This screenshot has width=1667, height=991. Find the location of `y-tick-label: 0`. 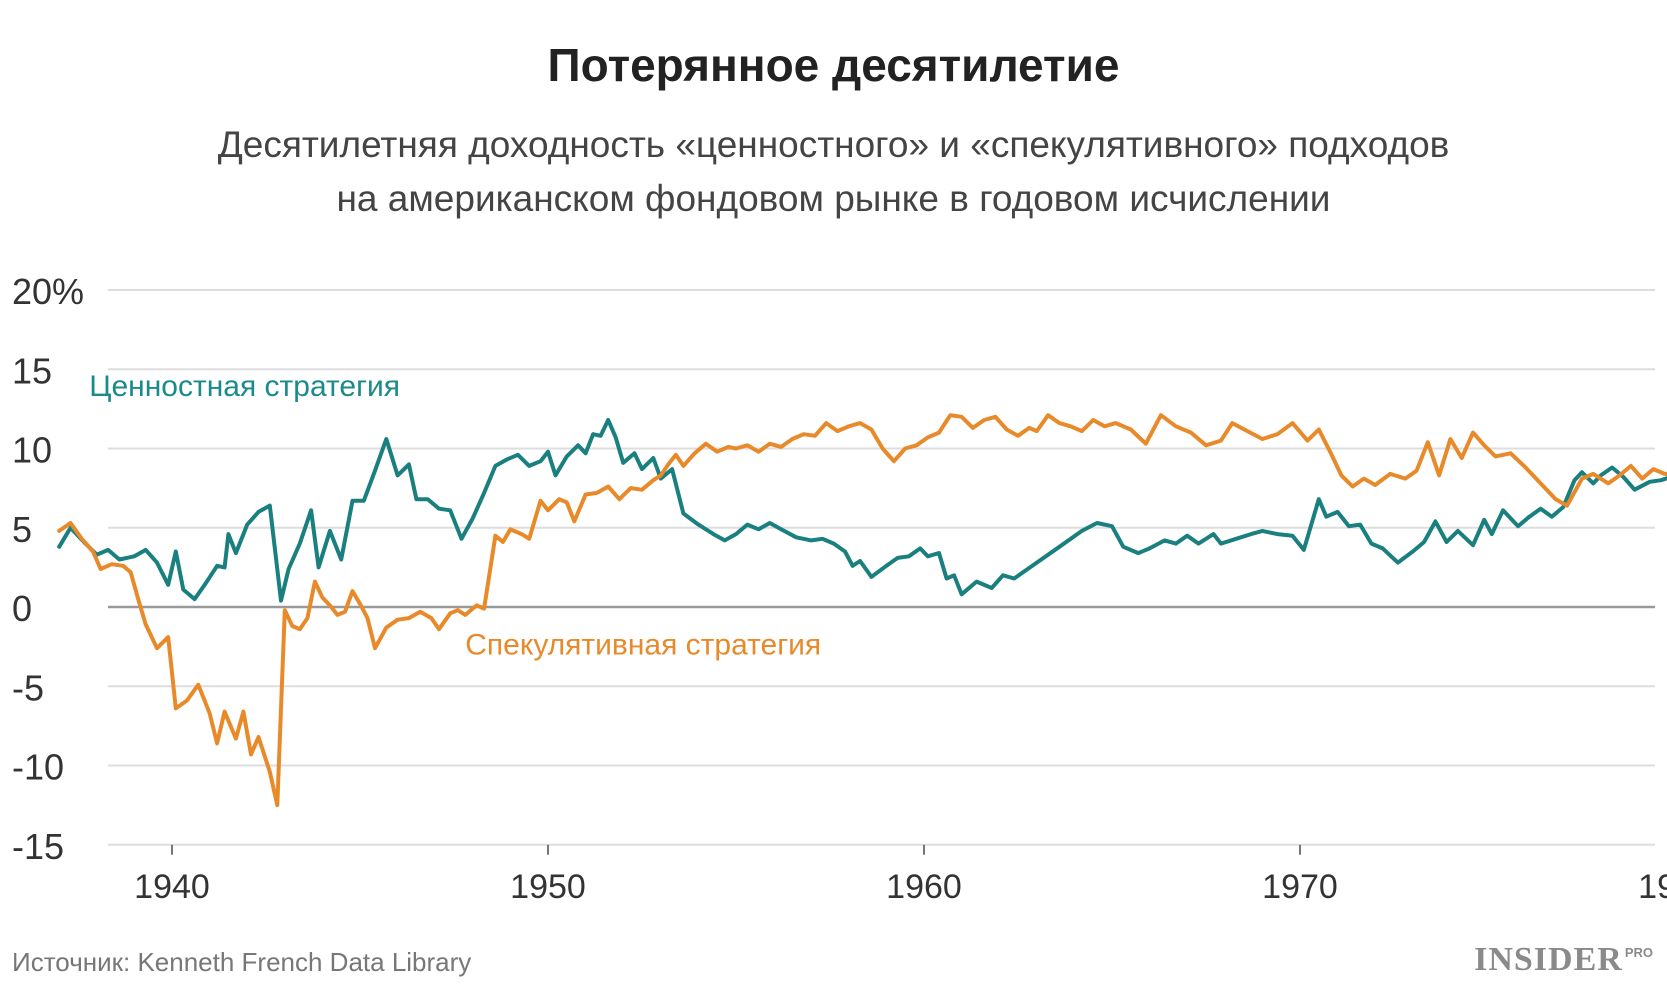

y-tick-label: 0 is located at coordinates (22, 608).